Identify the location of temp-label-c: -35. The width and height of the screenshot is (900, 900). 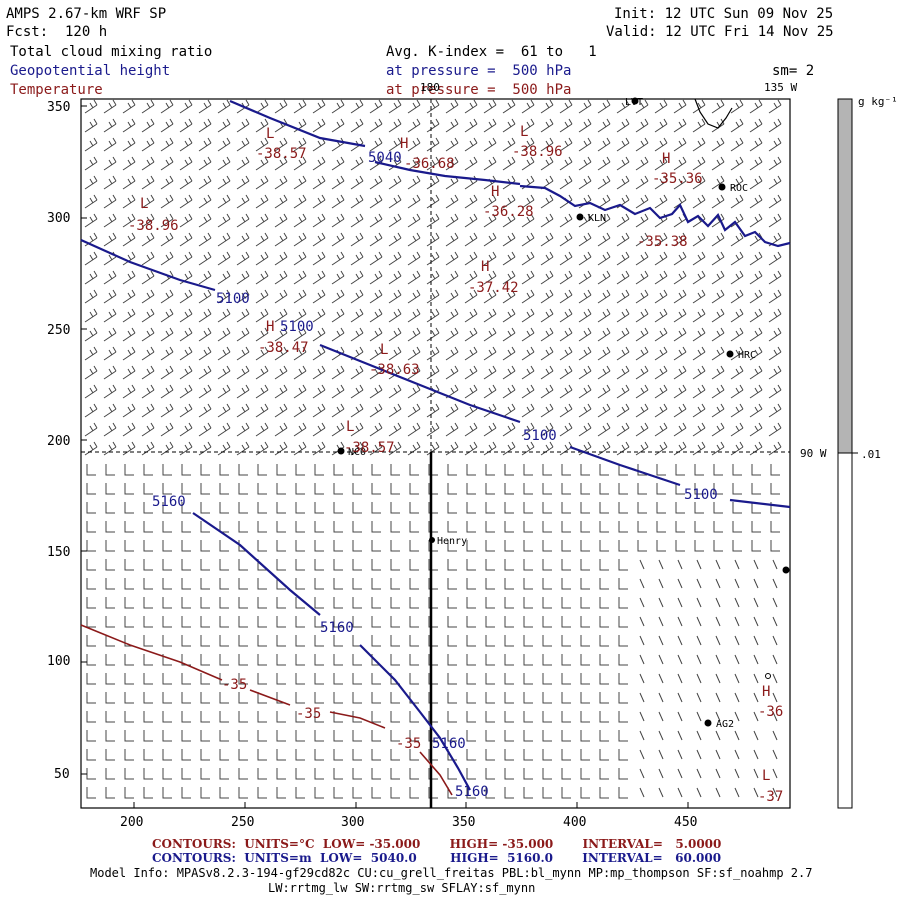
(409, 744).